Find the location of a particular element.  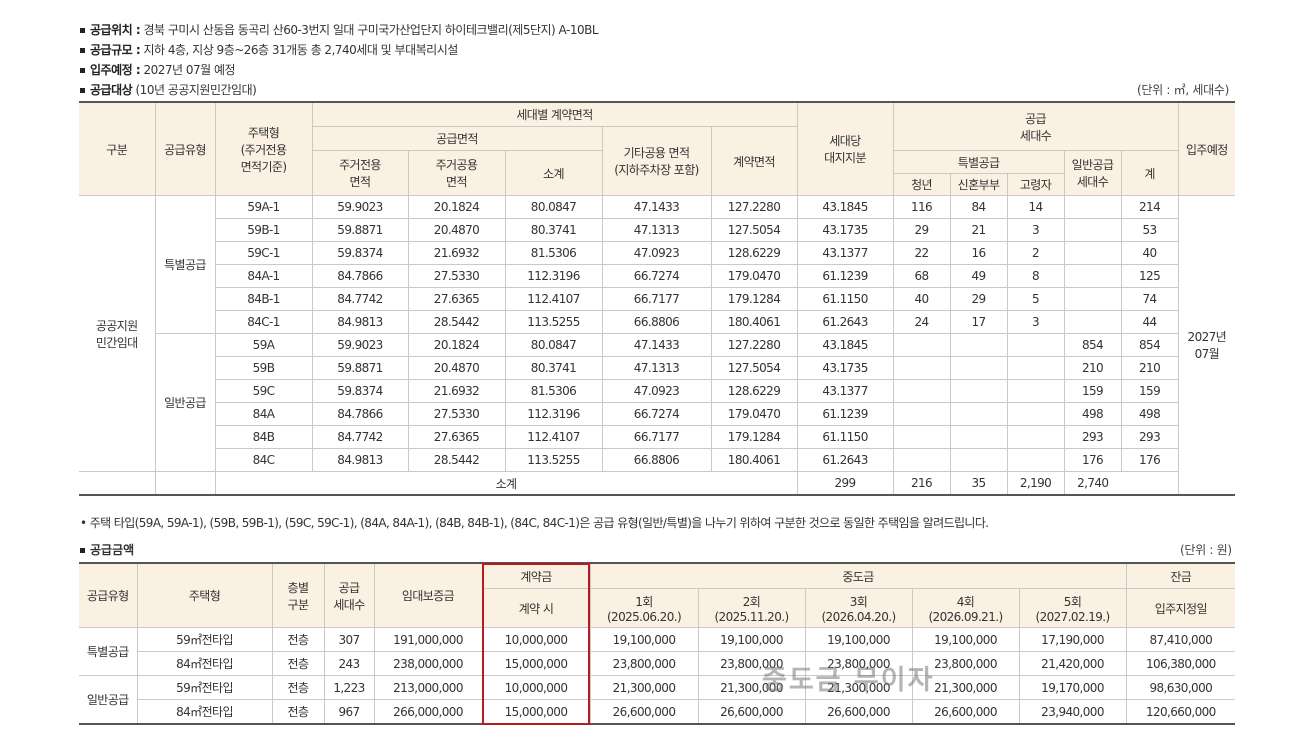

area-cell: 59.8871 is located at coordinates (360, 368).